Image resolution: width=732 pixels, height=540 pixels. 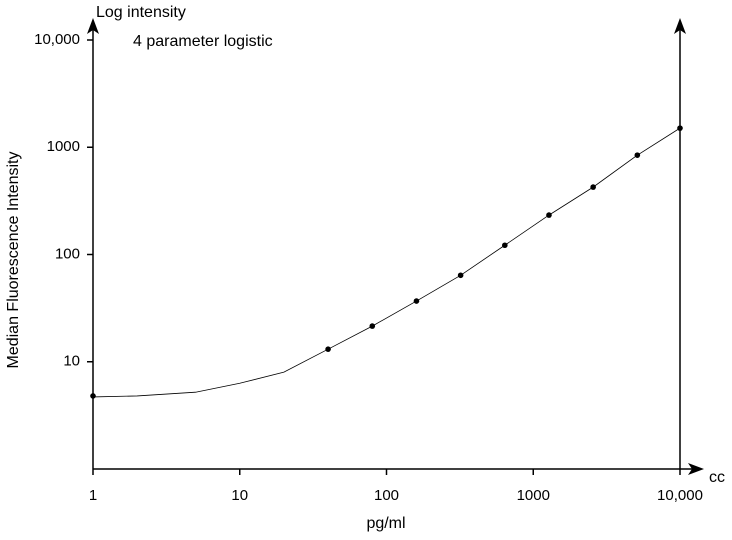 I want to click on y-tick-label: 100, so click(x=67, y=253).